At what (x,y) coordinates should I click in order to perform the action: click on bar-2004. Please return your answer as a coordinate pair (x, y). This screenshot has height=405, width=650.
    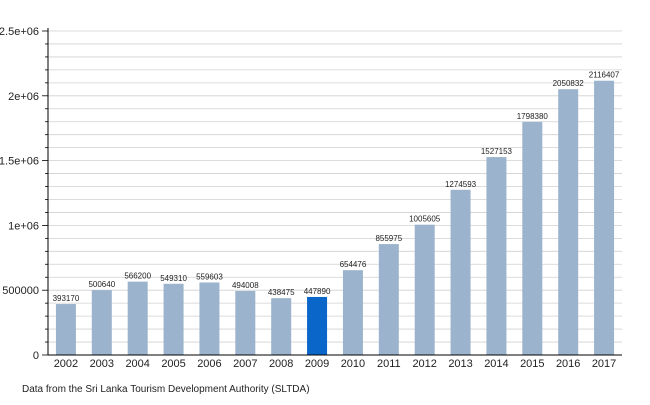
    Looking at the image, I should click on (137, 318).